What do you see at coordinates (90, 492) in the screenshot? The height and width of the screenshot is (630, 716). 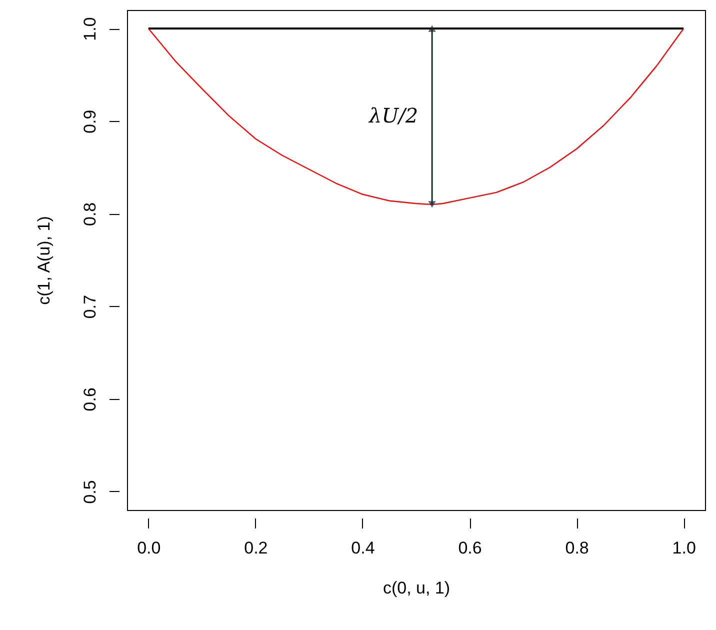 I see `y-tick-label: 0.5` at bounding box center [90, 492].